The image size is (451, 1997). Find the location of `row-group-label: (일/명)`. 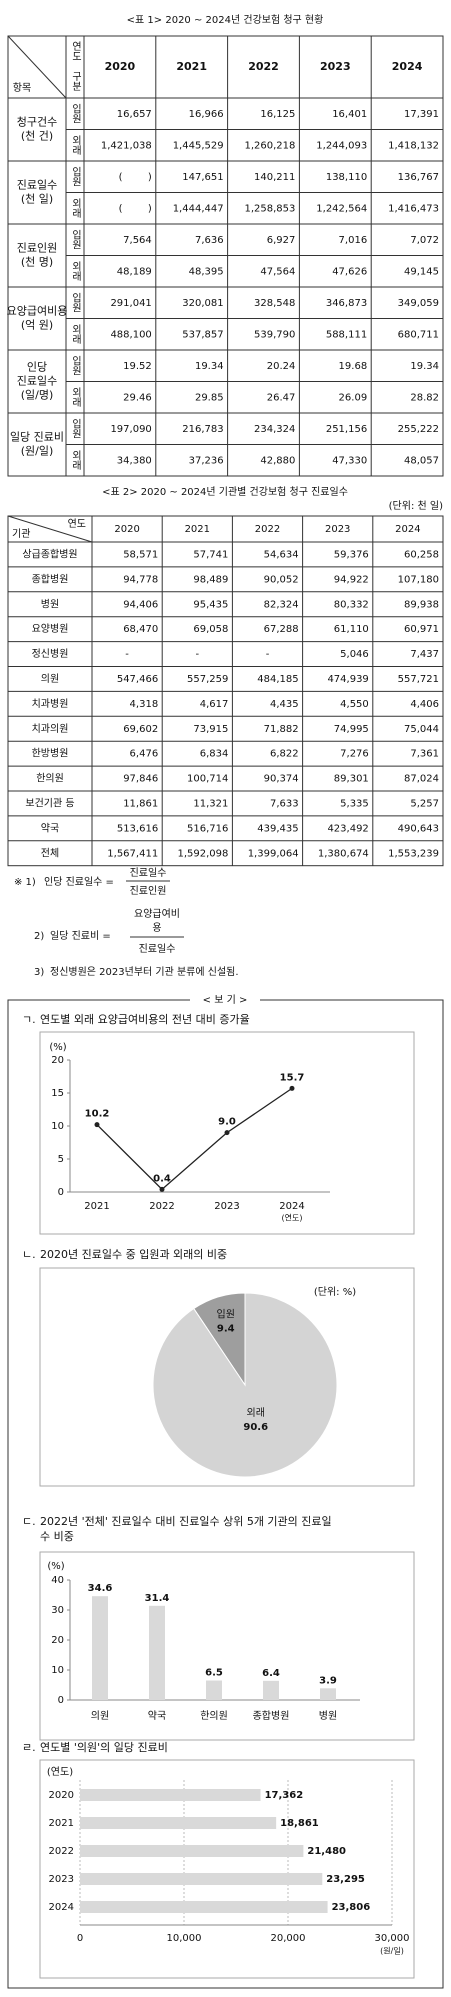

row-group-label: (일/명) is located at coordinates (37, 395).